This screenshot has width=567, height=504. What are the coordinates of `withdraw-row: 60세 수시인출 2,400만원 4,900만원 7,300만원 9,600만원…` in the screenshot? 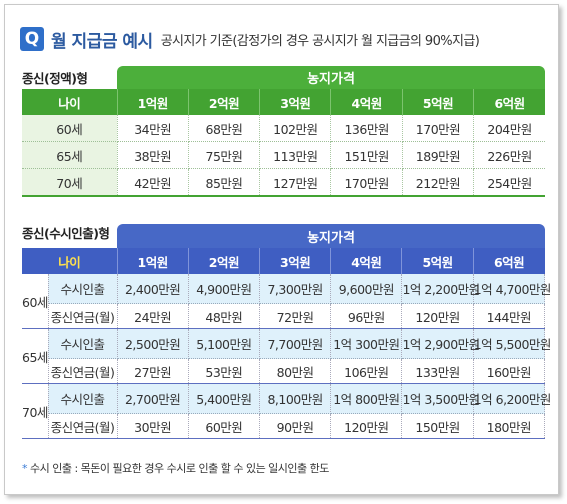 It's located at (286, 301).